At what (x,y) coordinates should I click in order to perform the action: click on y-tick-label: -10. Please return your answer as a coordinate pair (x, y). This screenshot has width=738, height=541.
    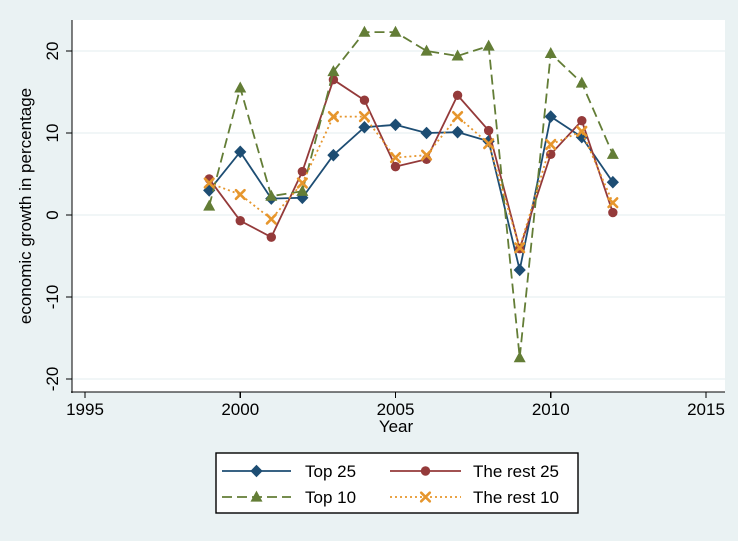
    Looking at the image, I should click on (52, 297).